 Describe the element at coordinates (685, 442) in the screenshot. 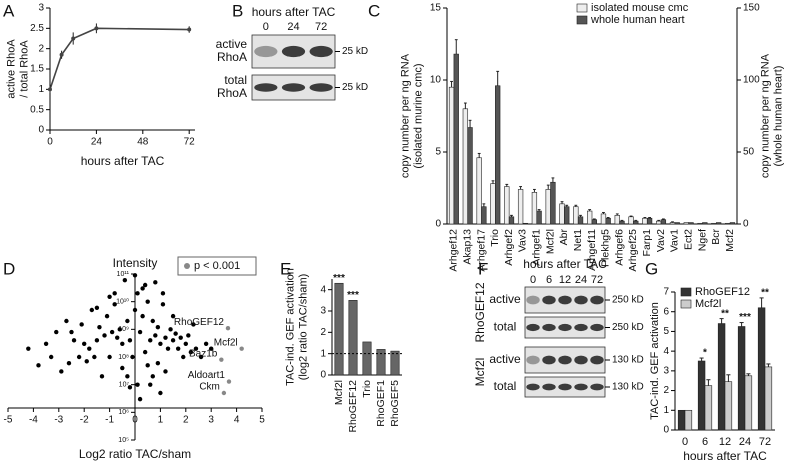

I see `x-tick-label: 0` at that location.